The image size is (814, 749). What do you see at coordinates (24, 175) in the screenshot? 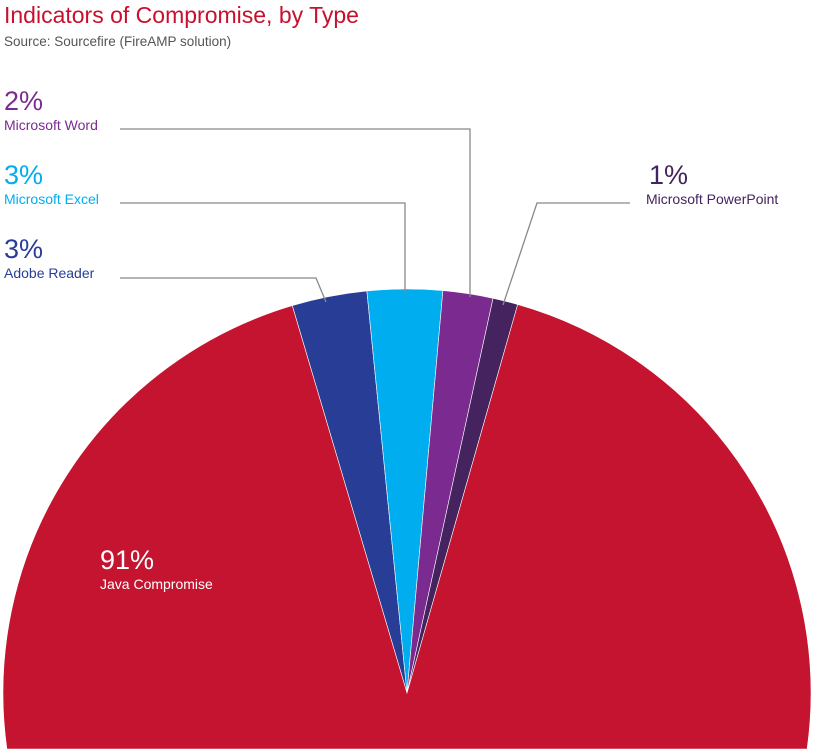
I see `label-excel-value: 3%` at bounding box center [24, 175].